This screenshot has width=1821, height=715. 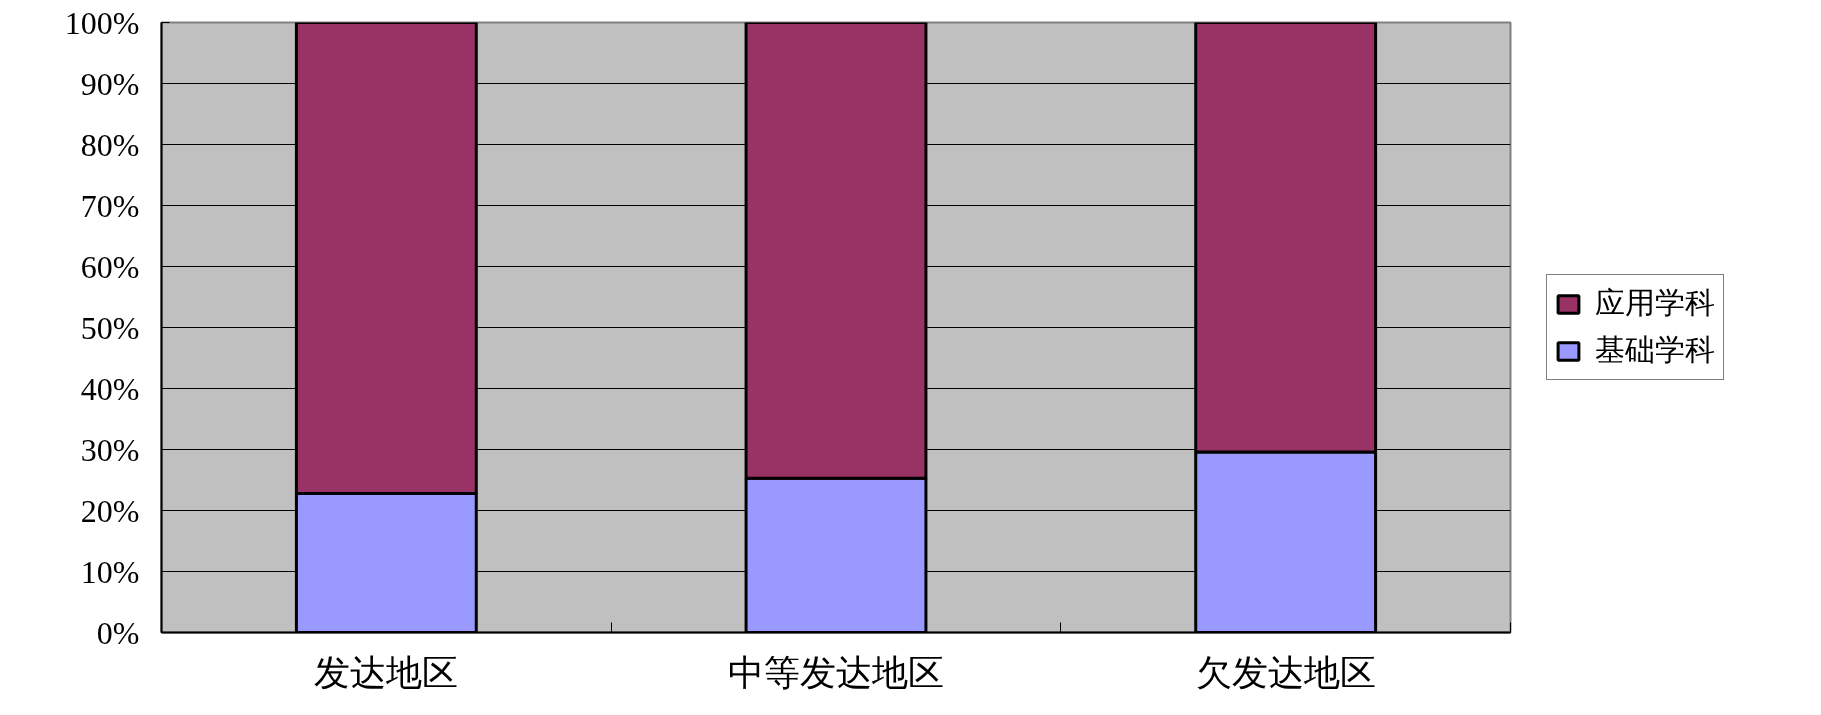 I want to click on x-tick-label: 欠发达地区, so click(x=1285, y=672).